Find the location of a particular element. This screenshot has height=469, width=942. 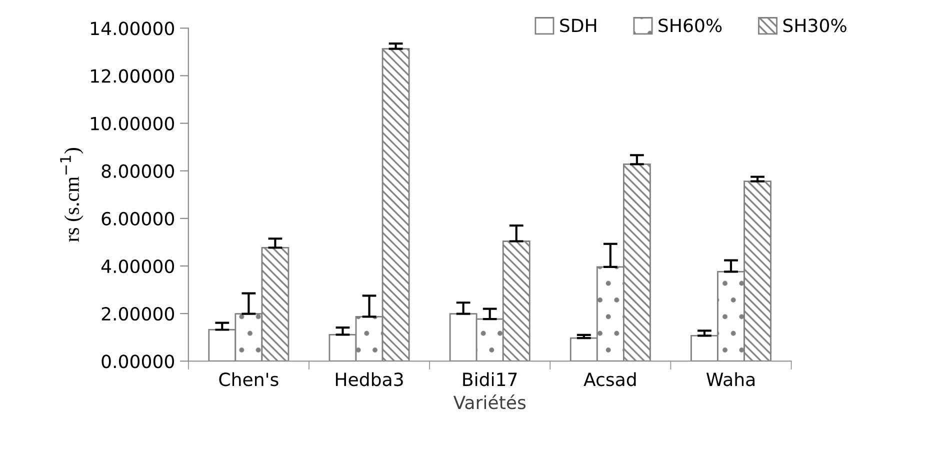

y-tick-label: 10.00000 is located at coordinates (132, 123).